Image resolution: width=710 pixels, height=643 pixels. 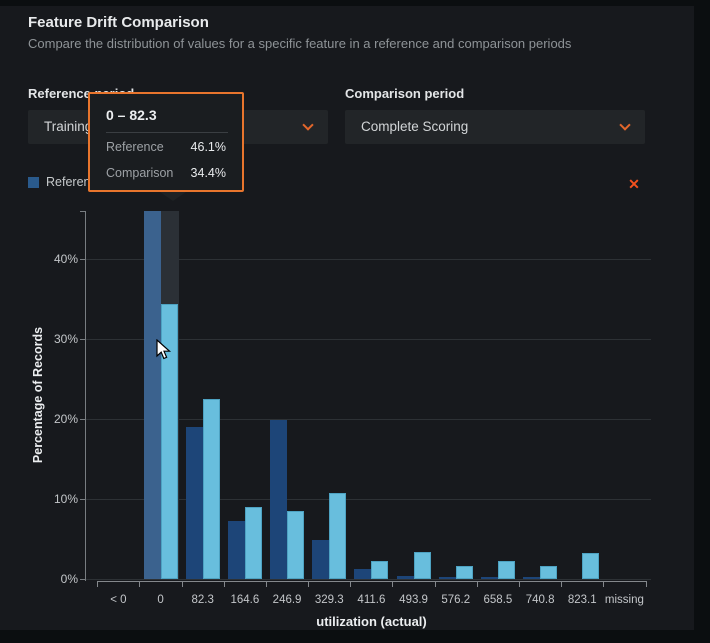 What do you see at coordinates (38, 395) in the screenshot?
I see `y-axis-title: Percentage of Records` at bounding box center [38, 395].